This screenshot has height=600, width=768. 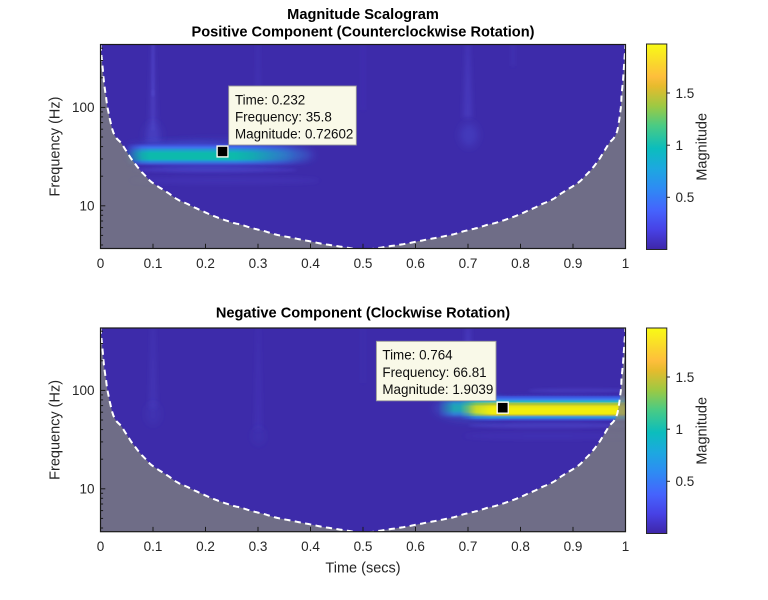 What do you see at coordinates (434, 372) in the screenshot?
I see `svg-text: Frequency: 66.81` at bounding box center [434, 372].